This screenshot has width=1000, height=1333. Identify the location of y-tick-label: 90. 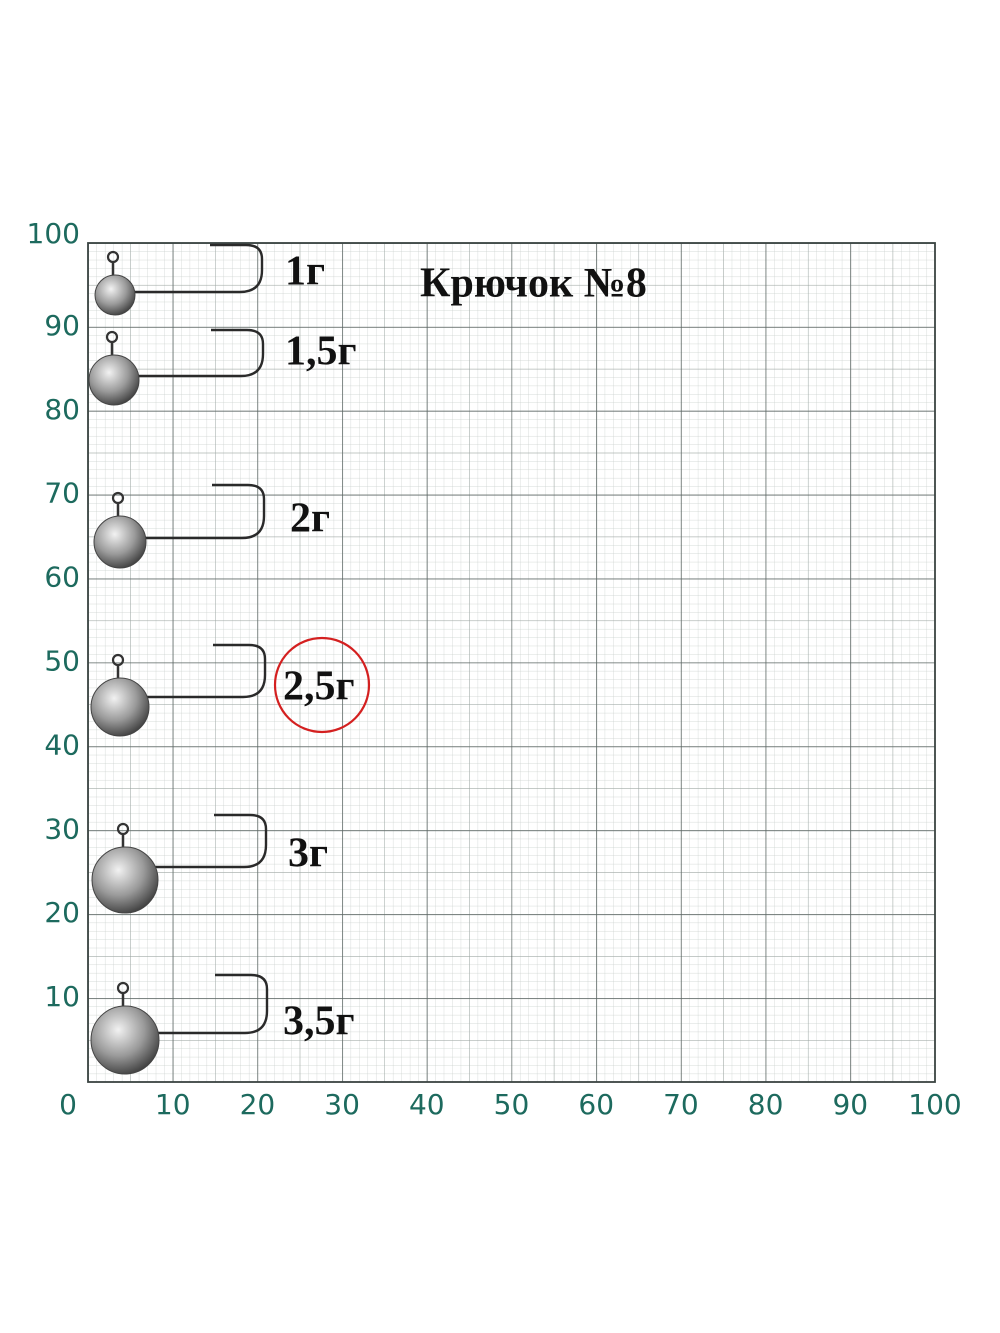
(62, 325).